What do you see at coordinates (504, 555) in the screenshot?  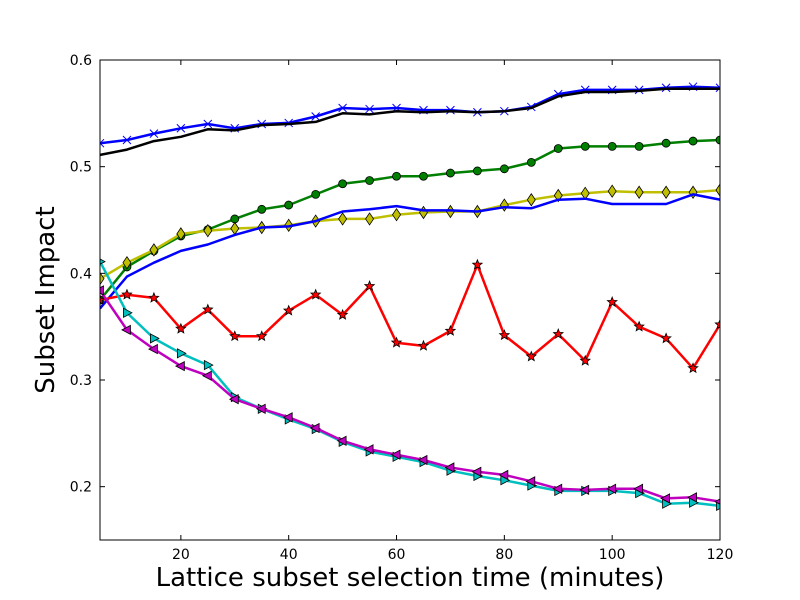 I see `x-tick-label: 80` at bounding box center [504, 555].